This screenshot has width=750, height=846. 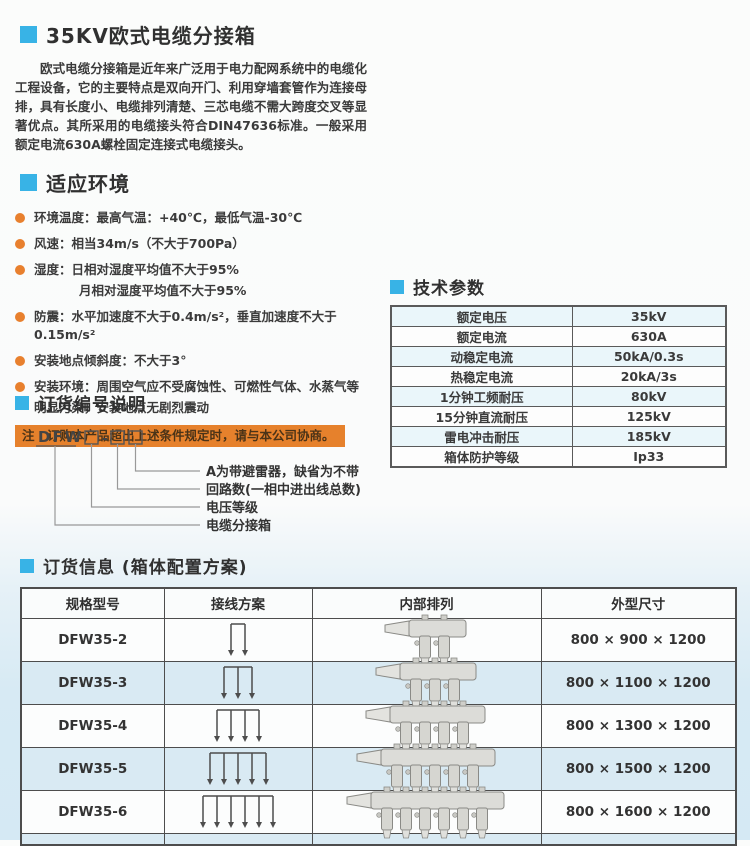 What do you see at coordinates (481, 416) in the screenshot?
I see `param-name: 15分钟直流耐压` at bounding box center [481, 416].